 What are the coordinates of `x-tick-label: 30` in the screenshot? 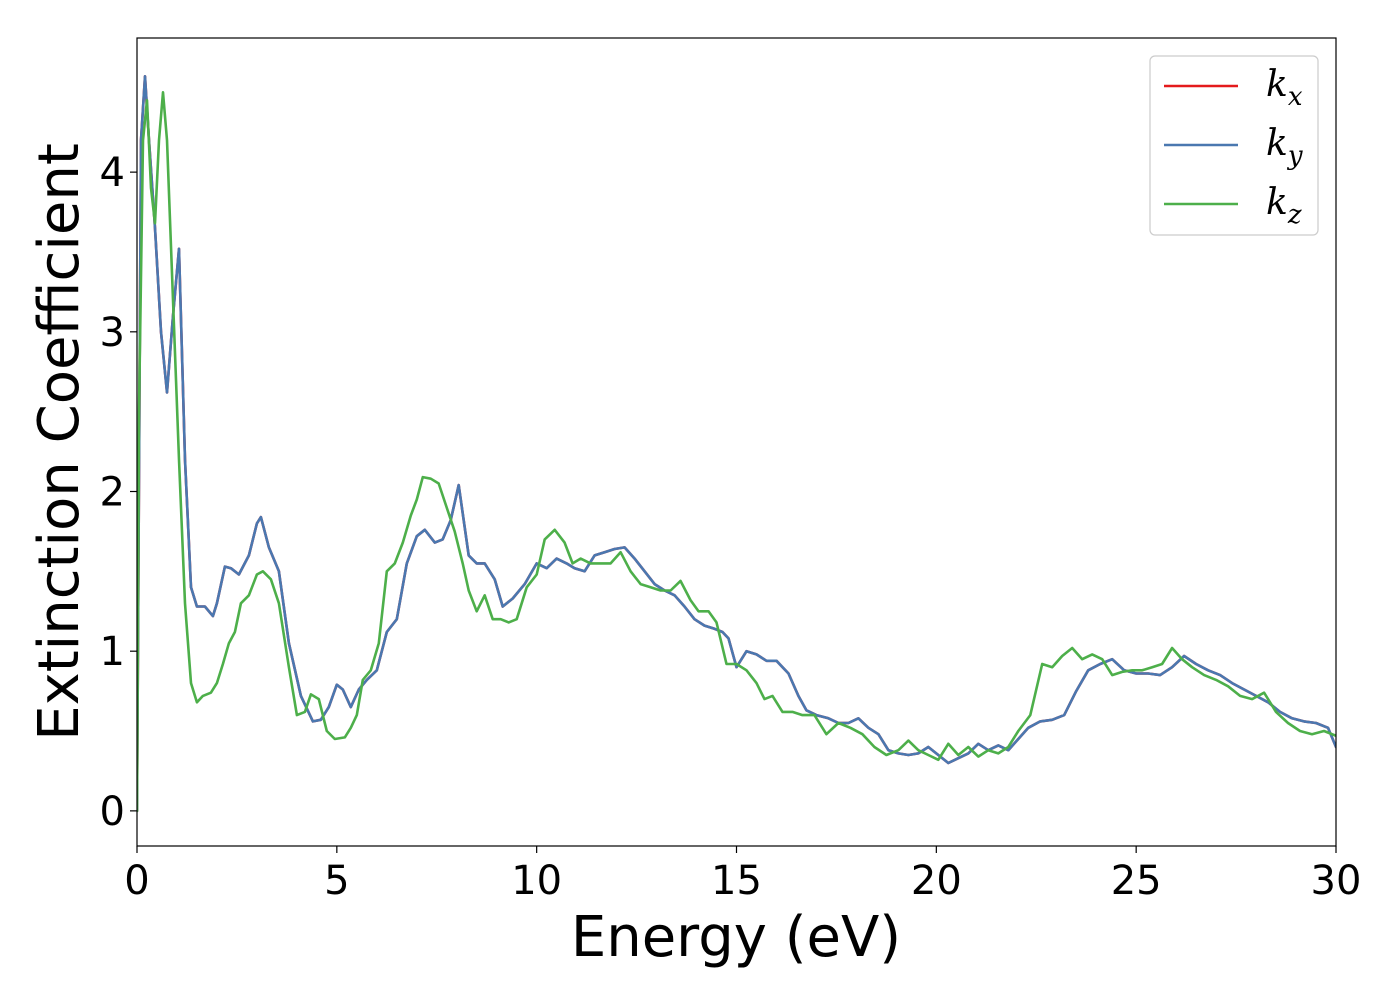 It's located at (1336, 881).